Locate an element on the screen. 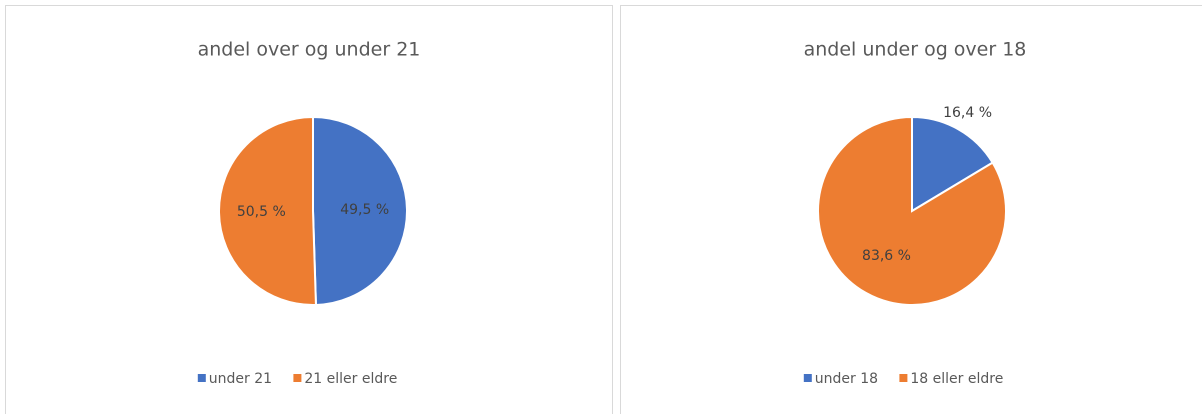  data-label: 50,5 % is located at coordinates (261, 212).